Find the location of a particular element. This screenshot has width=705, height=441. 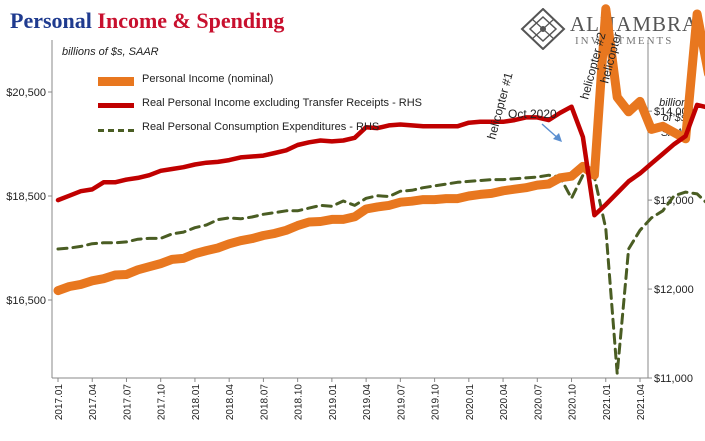

legend-swatch-pce is located at coordinates (116, 130).